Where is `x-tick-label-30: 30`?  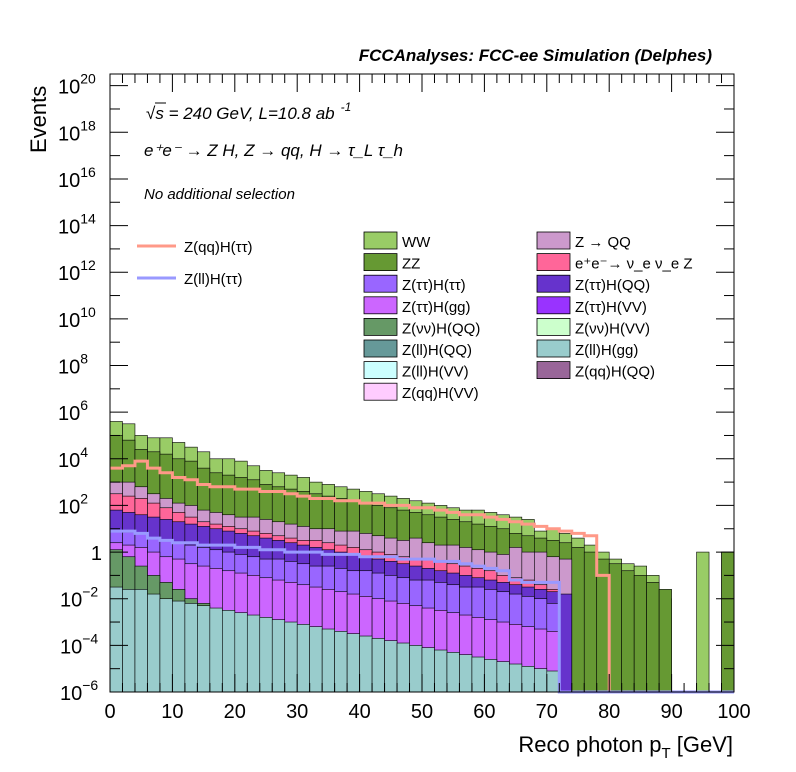 x-tick-label-30: 30 is located at coordinates (297, 712).